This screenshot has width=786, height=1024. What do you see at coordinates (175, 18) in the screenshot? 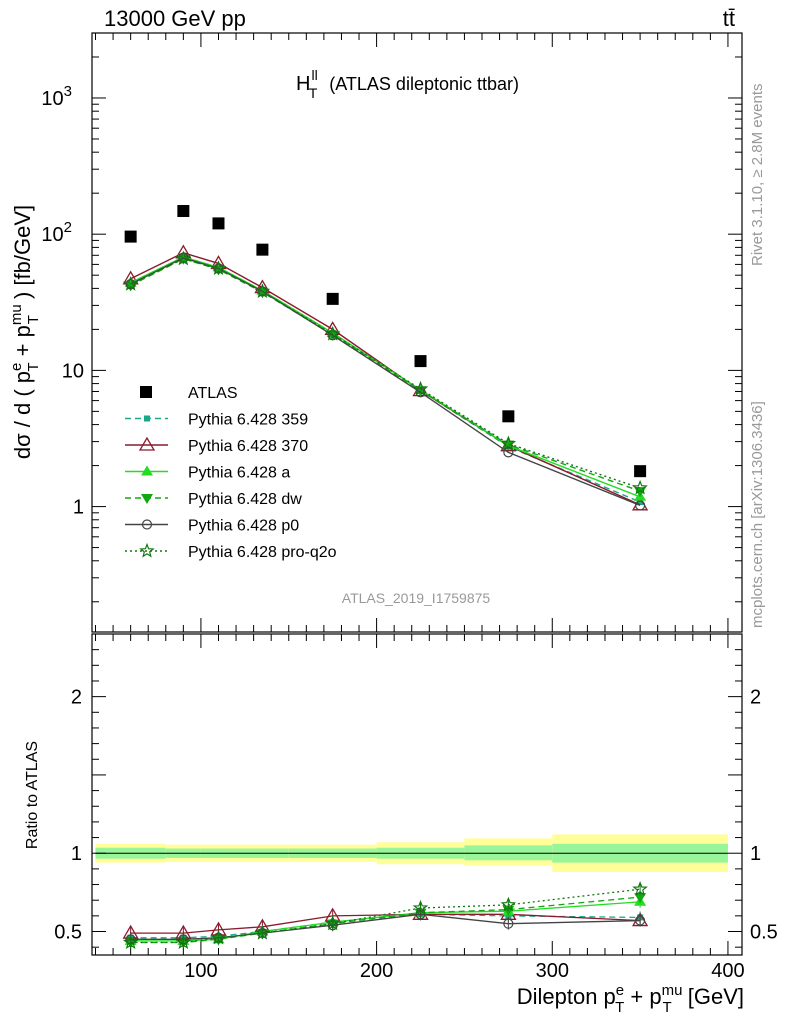
I see `header-process: 13000 GeV pp` at bounding box center [175, 18].